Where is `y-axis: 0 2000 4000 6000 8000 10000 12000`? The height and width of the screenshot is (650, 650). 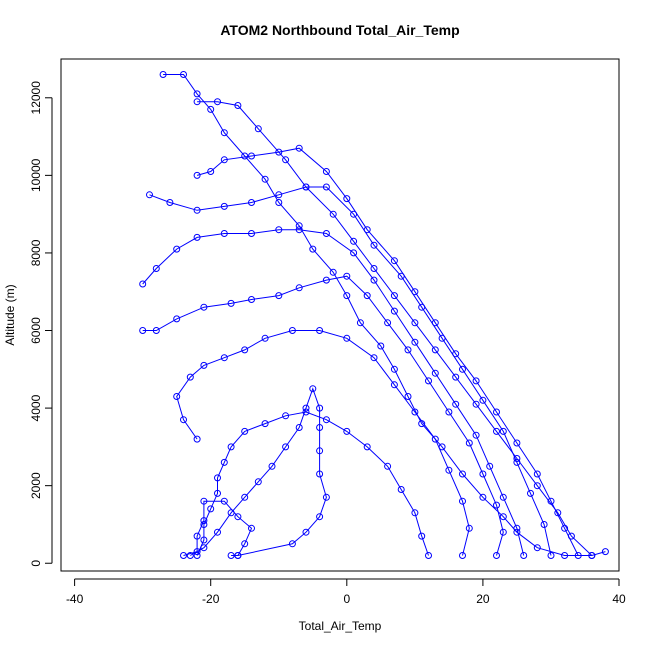 y-axis: 0 2000 4000 6000 8000 10000 12000 is located at coordinates (41, 324).